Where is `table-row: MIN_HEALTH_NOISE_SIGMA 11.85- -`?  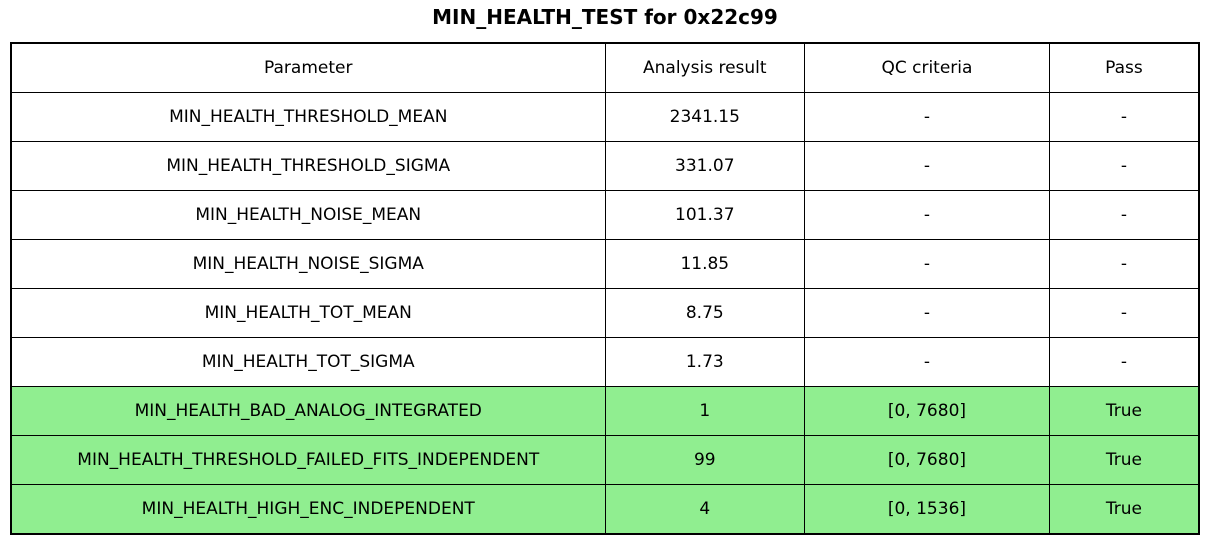 table-row: MIN_HEALTH_NOISE_SIGMA 11.85- - is located at coordinates (605, 264).